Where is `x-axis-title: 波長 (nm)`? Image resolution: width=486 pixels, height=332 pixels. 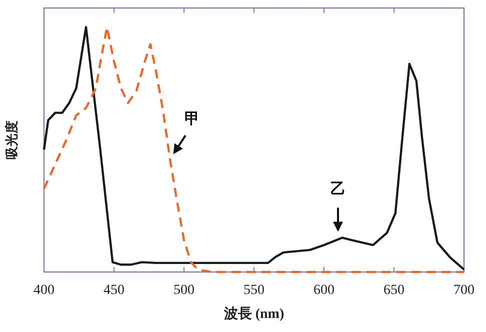 x-axis-title: 波長 (nm) is located at coordinates (253, 314).